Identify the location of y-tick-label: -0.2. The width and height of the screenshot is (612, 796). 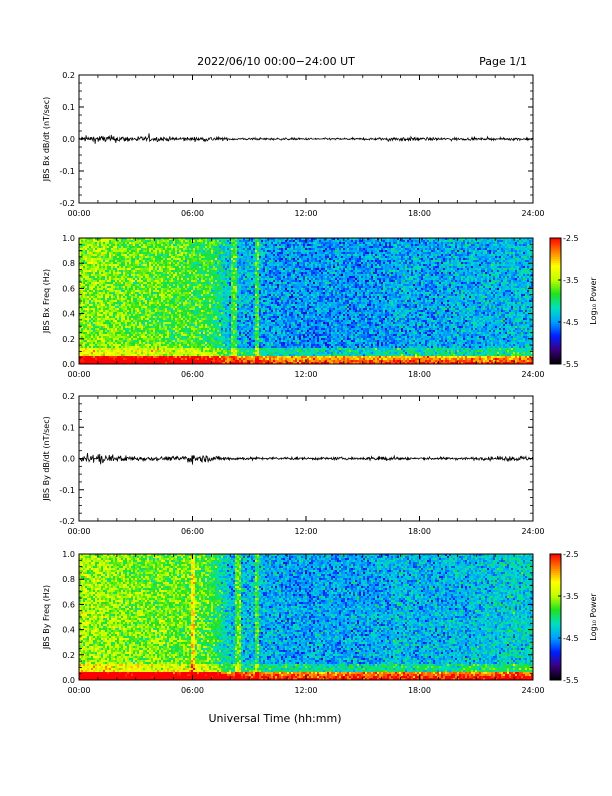
(67, 203).